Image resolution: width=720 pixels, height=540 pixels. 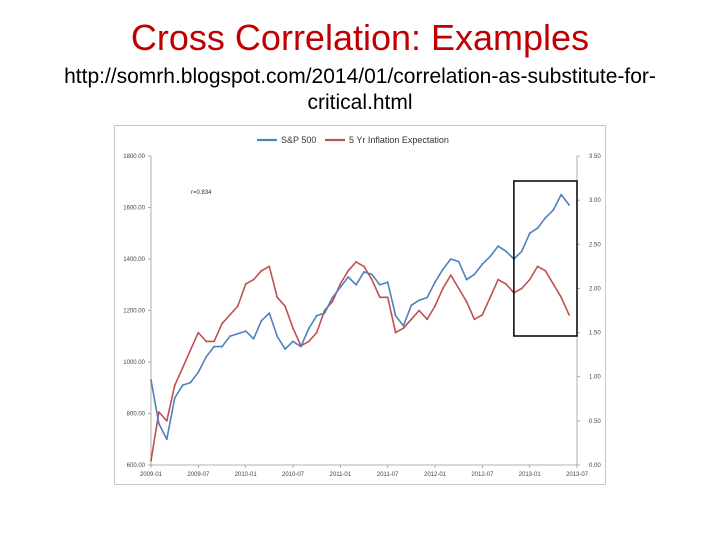 What do you see at coordinates (577, 475) in the screenshot?
I see `x-tick-label: 2013-07` at bounding box center [577, 475].